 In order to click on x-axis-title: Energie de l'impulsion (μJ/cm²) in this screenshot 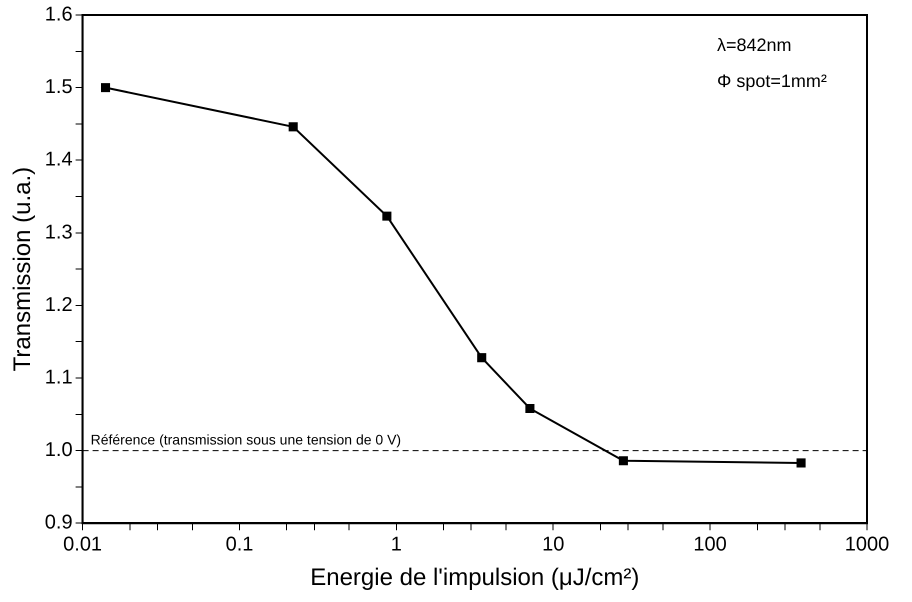, I will do `click(475, 578)`.